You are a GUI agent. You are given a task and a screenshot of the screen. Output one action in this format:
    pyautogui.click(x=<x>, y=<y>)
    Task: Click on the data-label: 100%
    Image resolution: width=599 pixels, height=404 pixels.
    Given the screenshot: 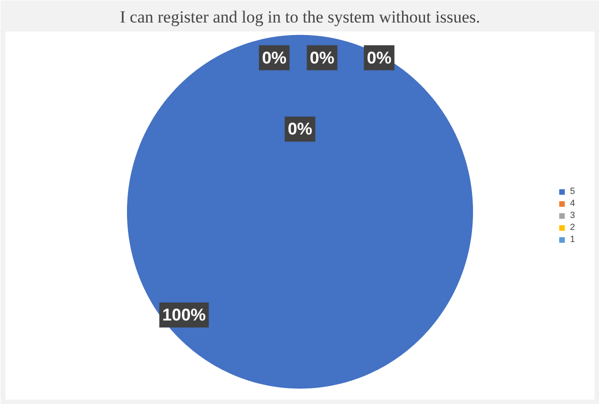 What is the action you would take?
    pyautogui.click(x=184, y=315)
    